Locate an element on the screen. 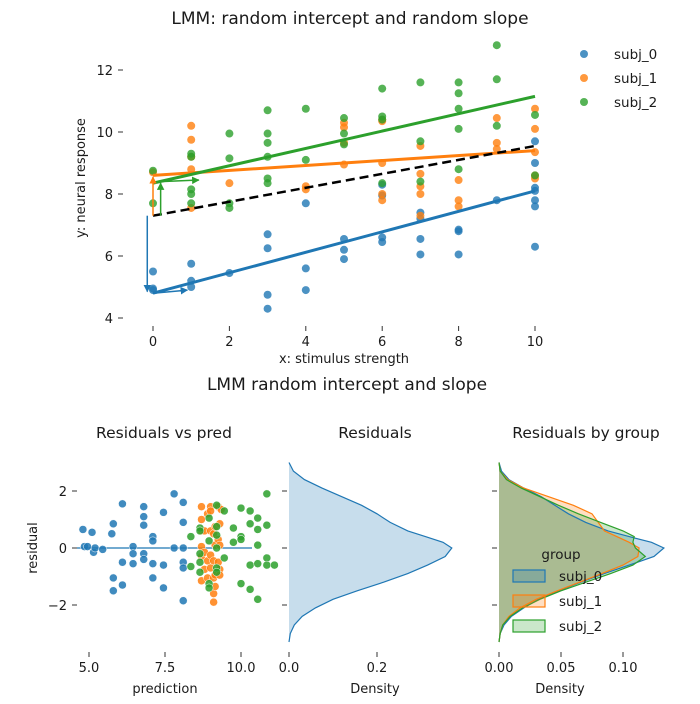 Image resolution: width=700 pixels, height=704 pixels. x-tick-label: 0 is located at coordinates (153, 342).